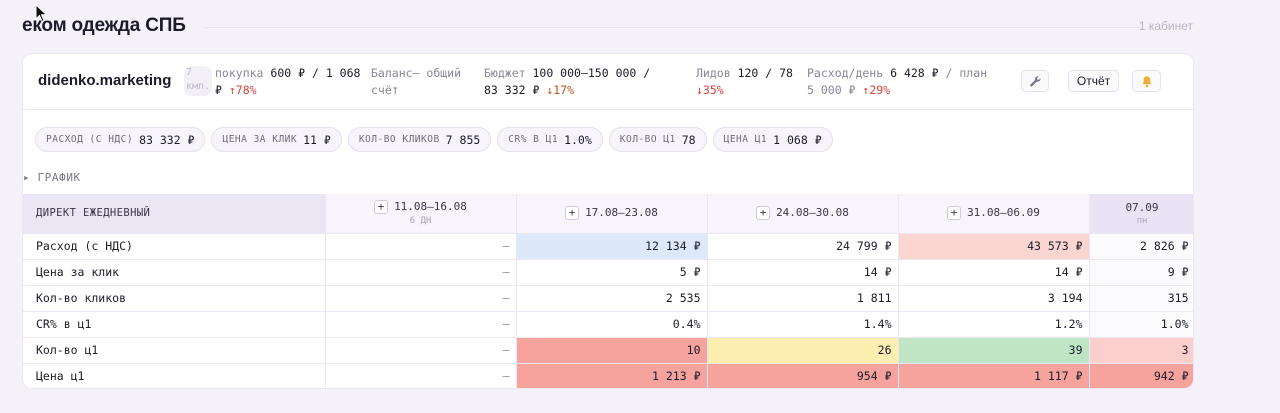  I want to click on leads-value: 120, so click(748, 73).